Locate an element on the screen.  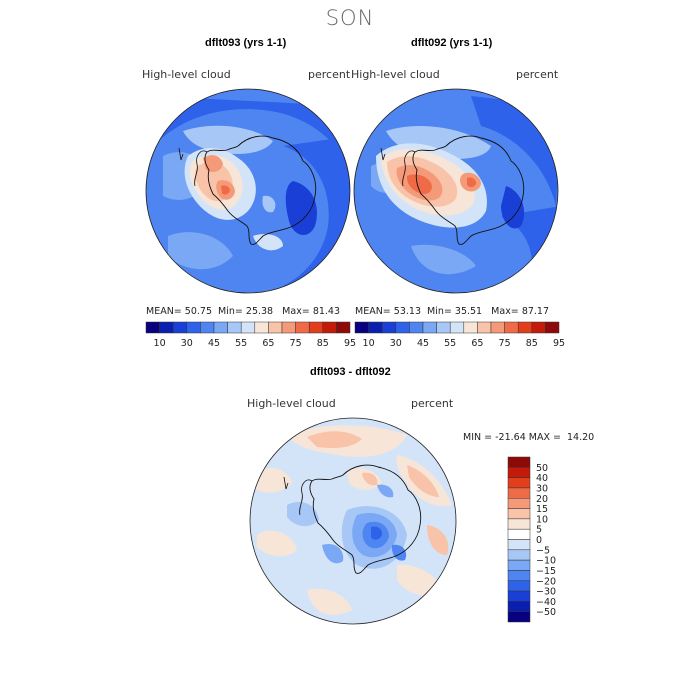
panel-3-variable: High-level cloud is located at coordinates (291, 403).